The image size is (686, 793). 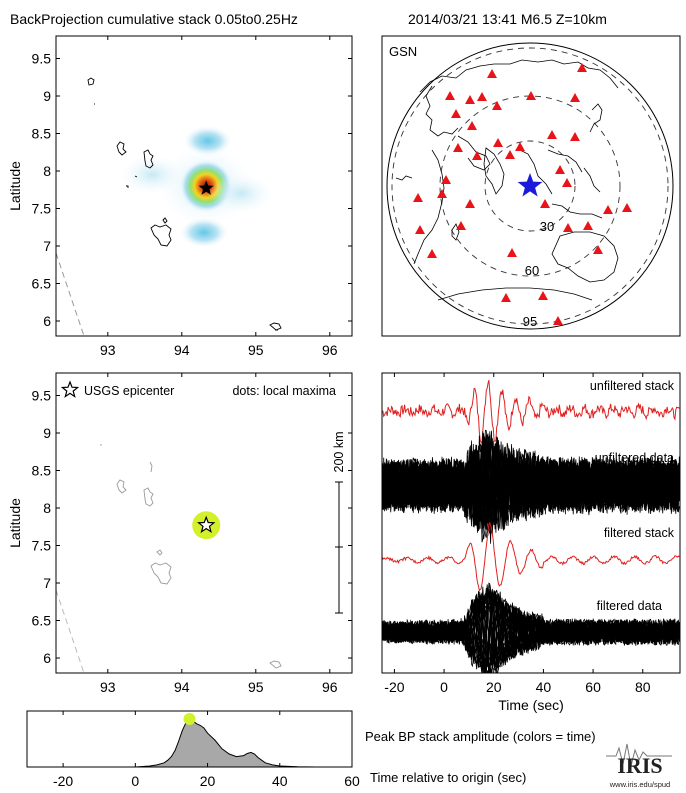 I want to click on amplitude-area, so click(x=189, y=743).